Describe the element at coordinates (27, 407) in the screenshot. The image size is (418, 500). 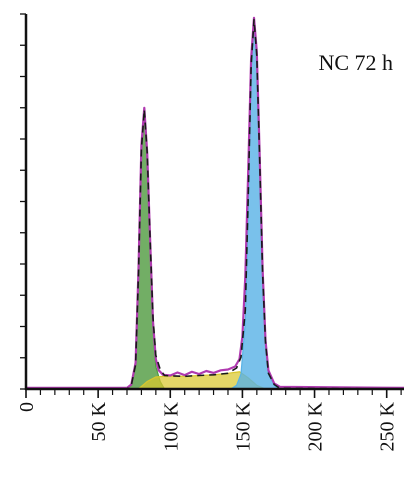
I see `x-tick-label: 0` at that location.